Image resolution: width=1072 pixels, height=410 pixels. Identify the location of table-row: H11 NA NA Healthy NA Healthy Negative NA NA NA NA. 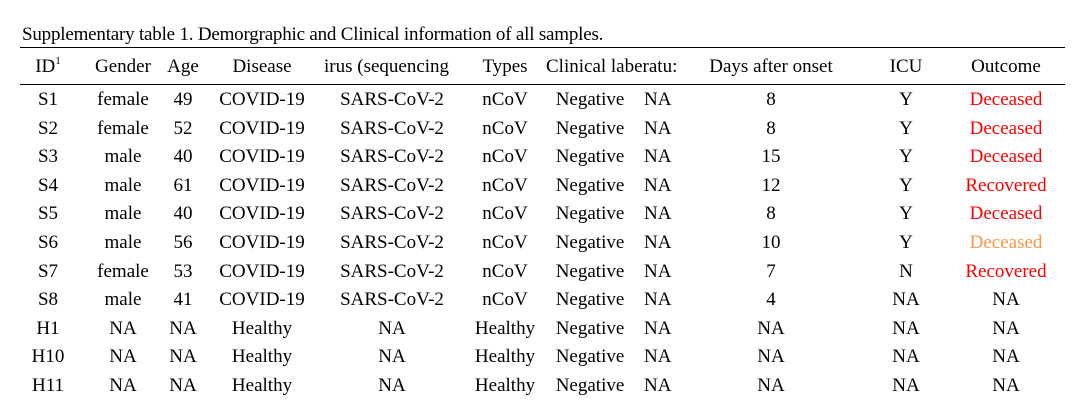
(536, 385).